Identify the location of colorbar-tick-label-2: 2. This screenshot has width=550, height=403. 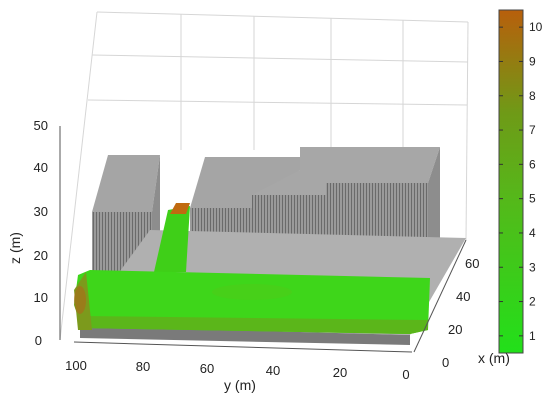
(532, 302).